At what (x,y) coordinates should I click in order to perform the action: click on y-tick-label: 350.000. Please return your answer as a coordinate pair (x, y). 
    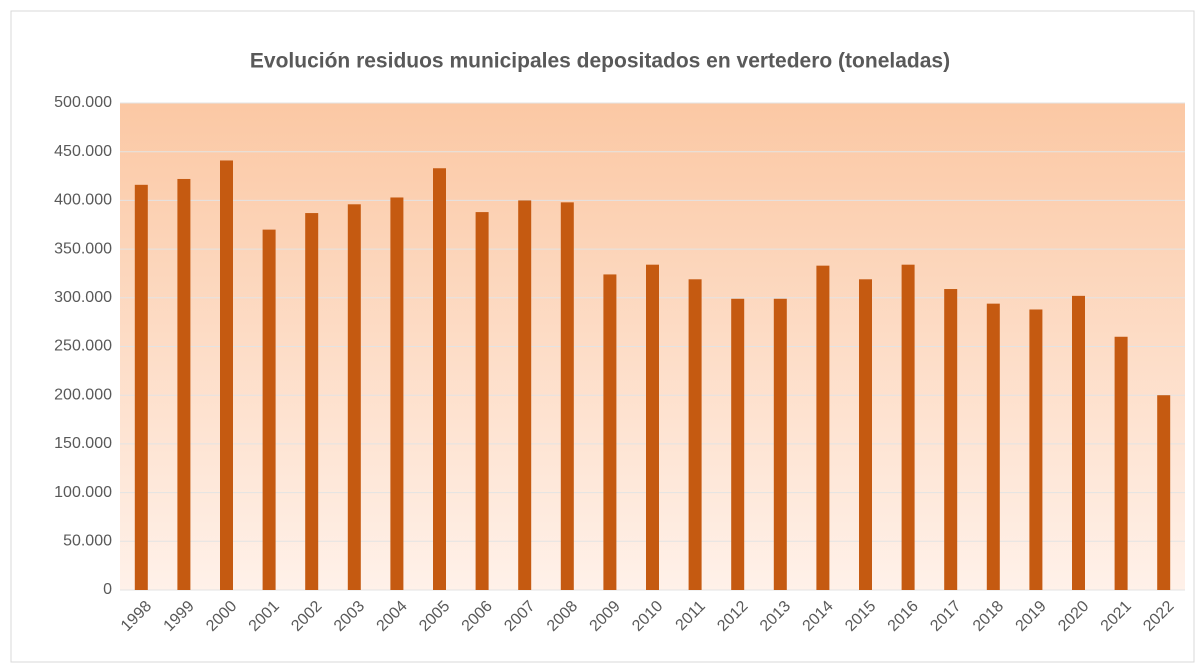
    Looking at the image, I should click on (83, 248).